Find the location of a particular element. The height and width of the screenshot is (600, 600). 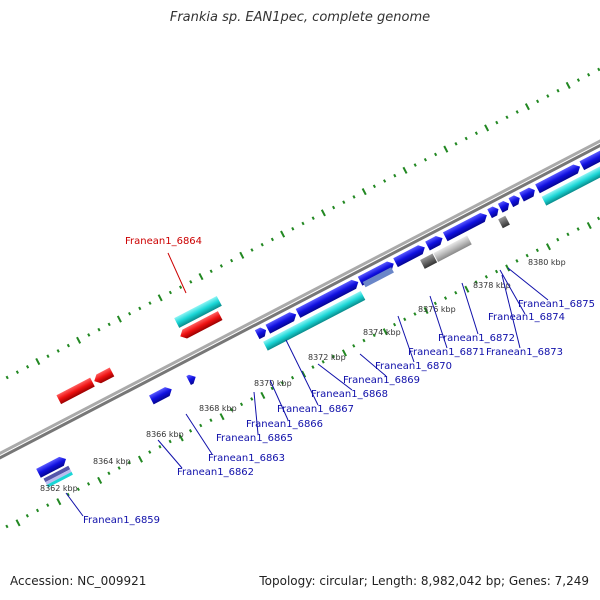

gene-label: Franean1_6868 is located at coordinates (349, 394).